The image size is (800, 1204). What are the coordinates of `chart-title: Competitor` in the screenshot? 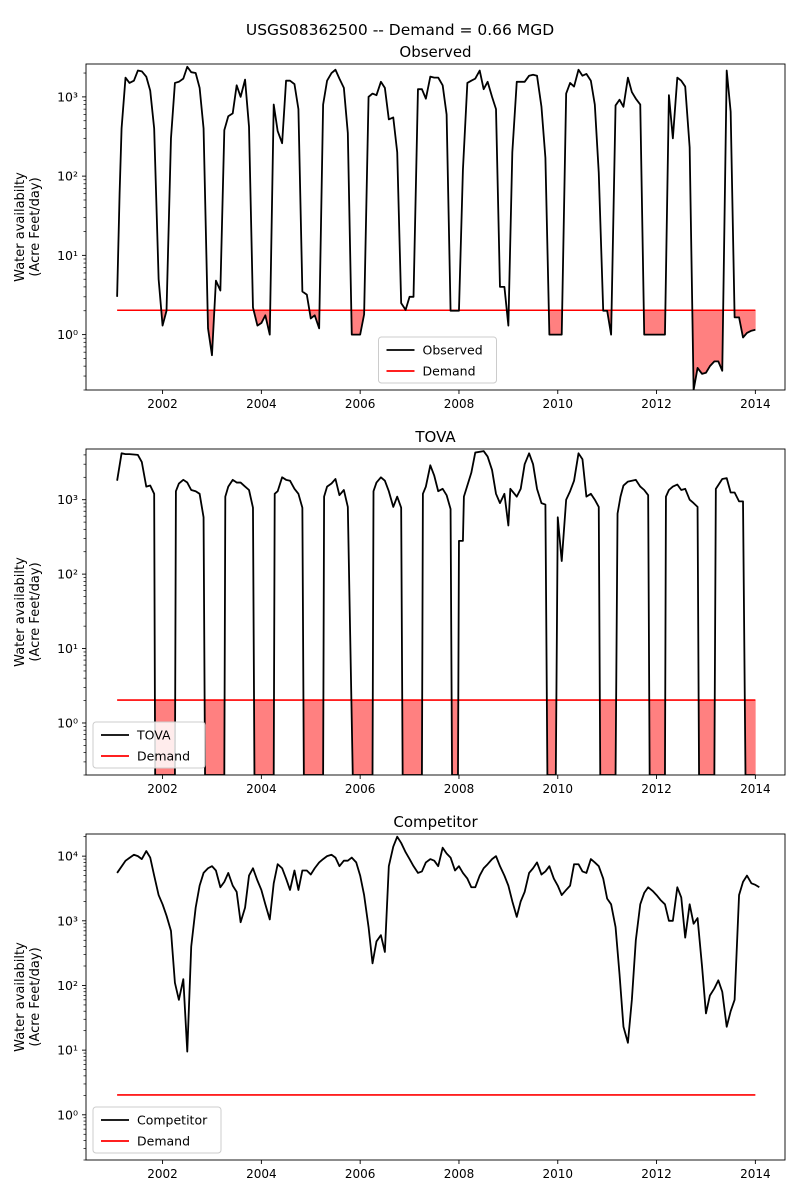 It's located at (435, 822).